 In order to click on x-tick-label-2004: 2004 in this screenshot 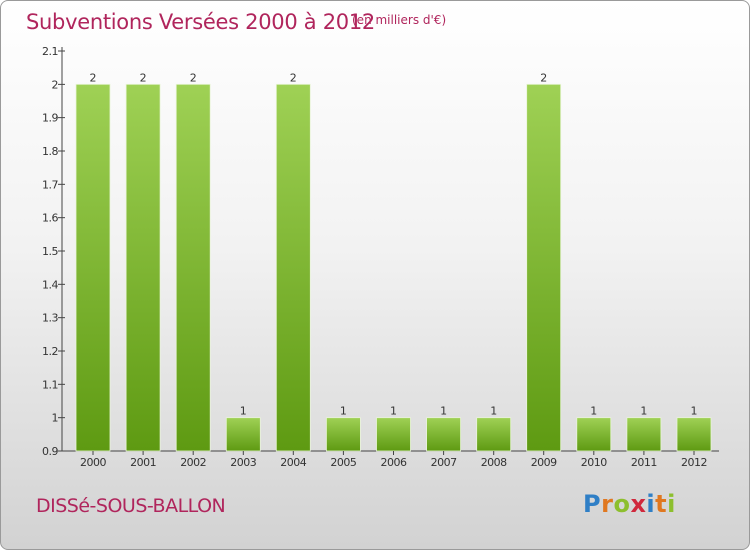, I will do `click(293, 462)`.